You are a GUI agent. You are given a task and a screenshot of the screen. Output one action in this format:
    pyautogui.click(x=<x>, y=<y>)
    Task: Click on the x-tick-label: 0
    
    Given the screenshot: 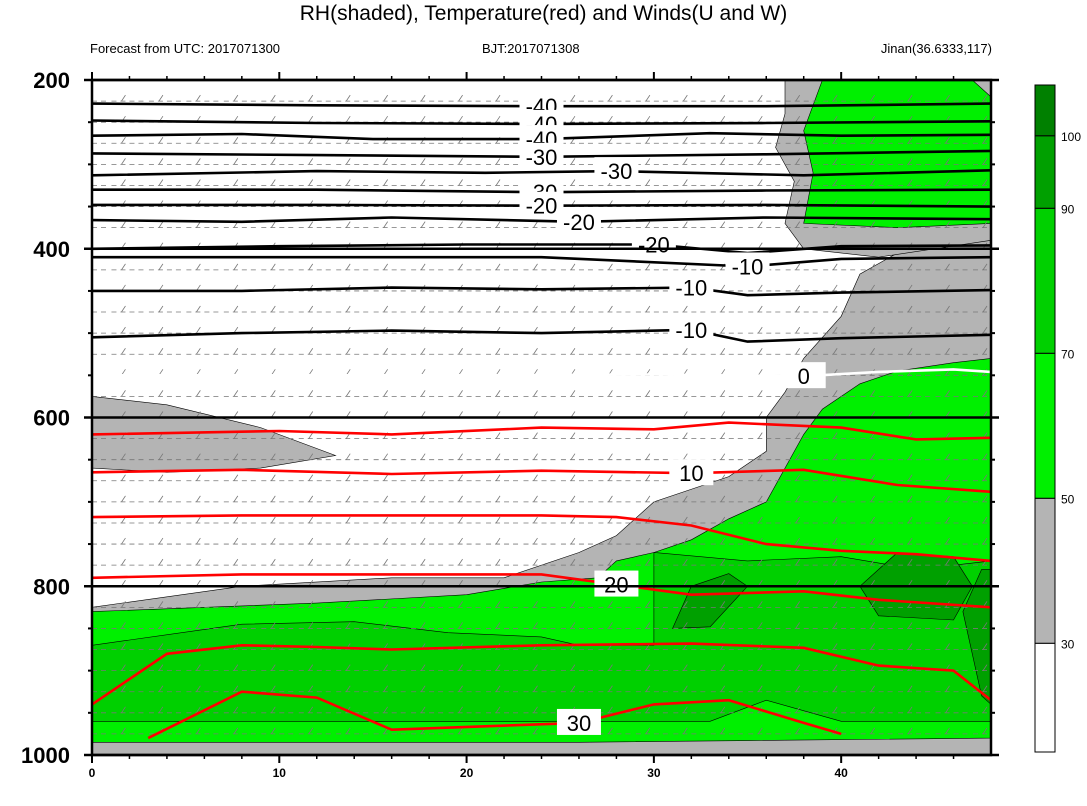 What is the action you would take?
    pyautogui.click(x=92, y=773)
    